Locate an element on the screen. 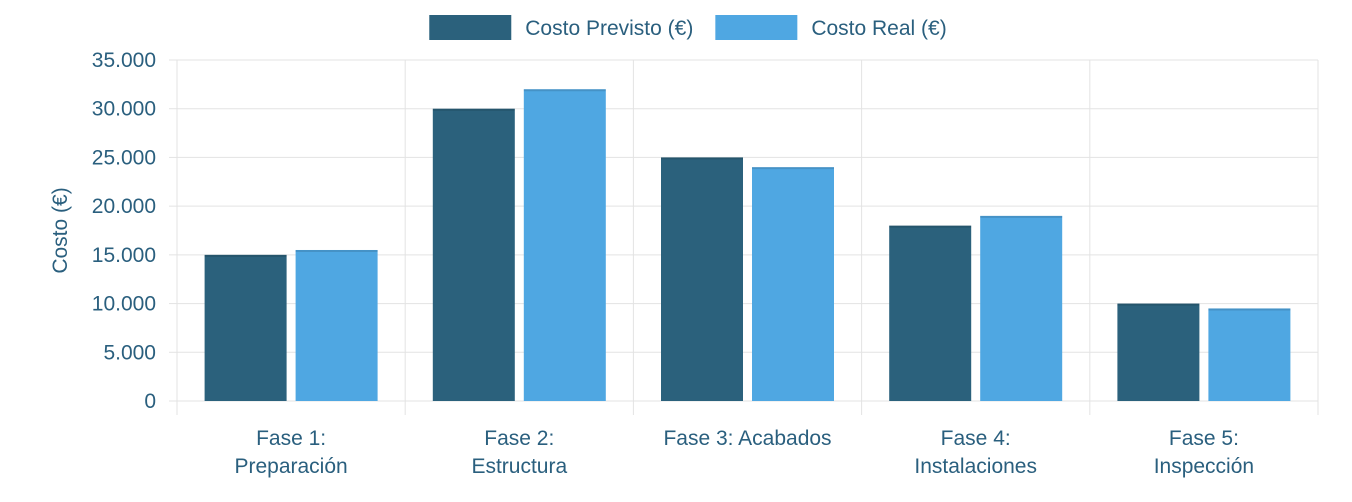 This screenshot has width=1352, height=502. legend-swatch-costo-previsto is located at coordinates (470, 27).